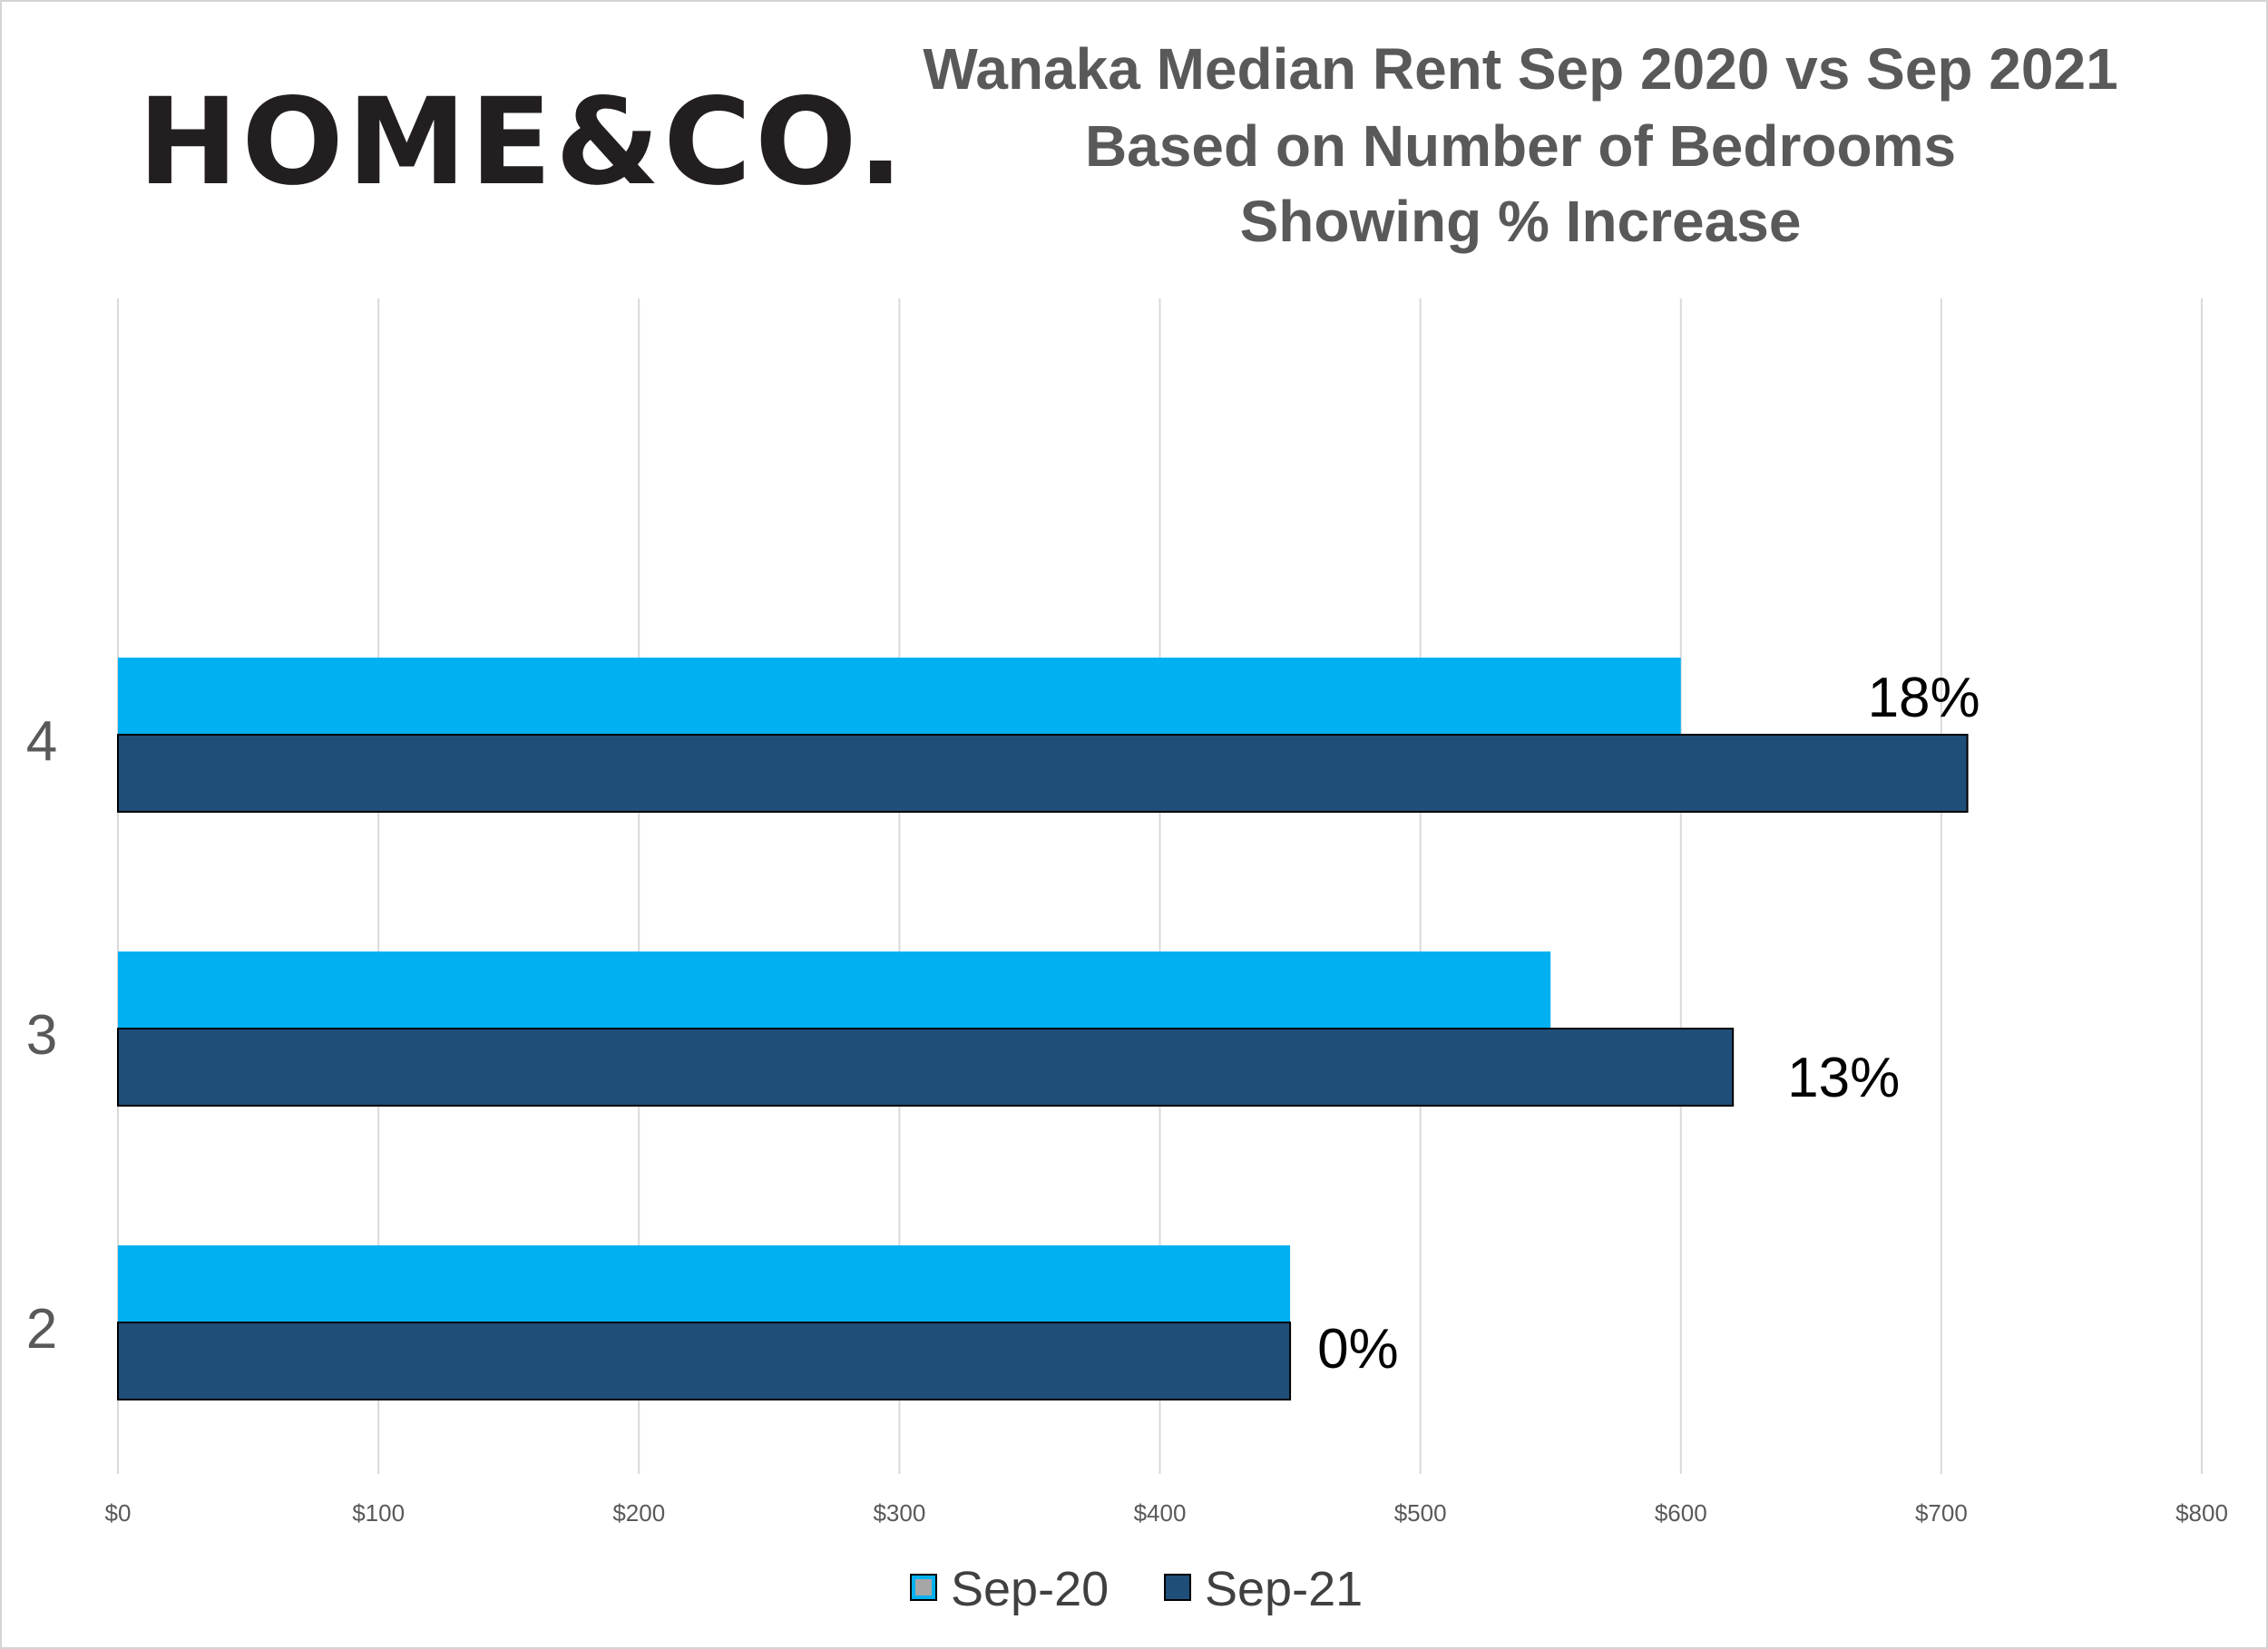  What do you see at coordinates (1520, 69) in the screenshot?
I see `chart-title-line-1: Wanaka Median Rent Sep 2020 vs Sep 2021` at bounding box center [1520, 69].